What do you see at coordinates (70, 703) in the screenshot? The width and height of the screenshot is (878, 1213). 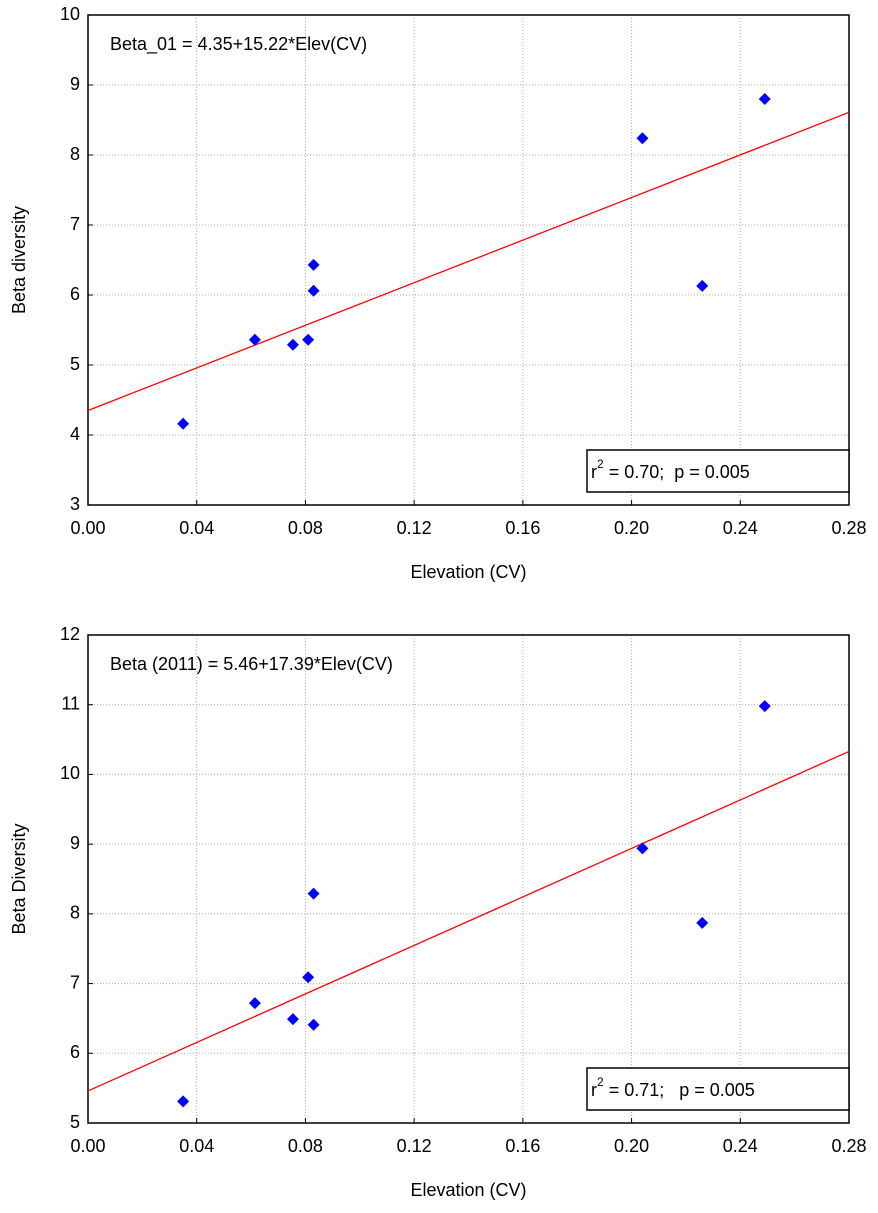 I see `y-tick-label: 11` at bounding box center [70, 703].